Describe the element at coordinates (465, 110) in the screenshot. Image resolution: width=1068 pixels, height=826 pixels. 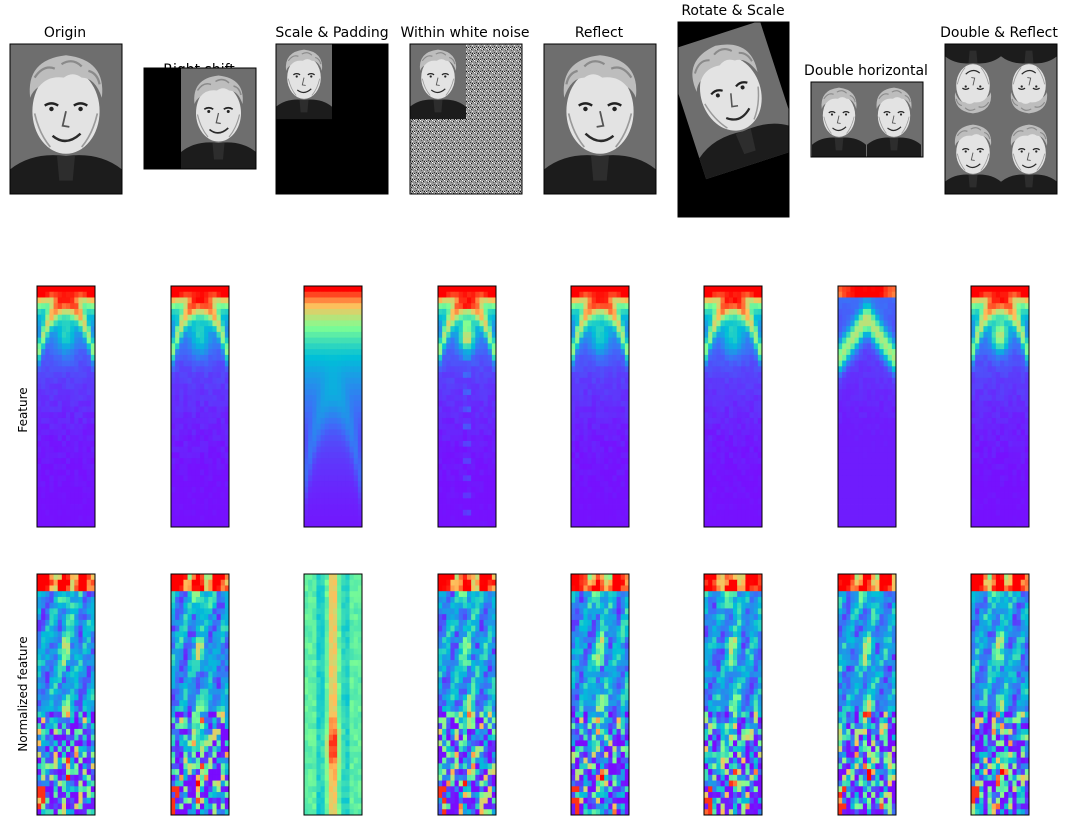
I see `image-white-noise: Within white noise` at that location.